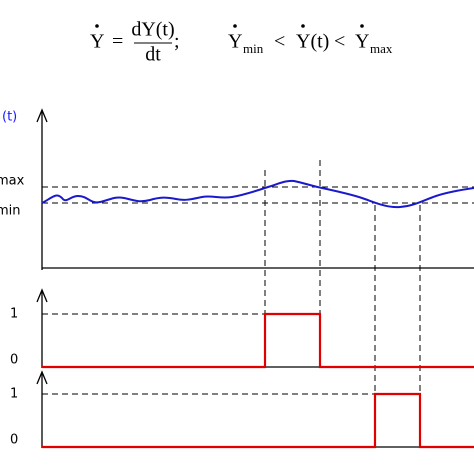 This screenshot has width=474, height=474. Describe the element at coordinates (253, 48) in the screenshot. I see `min-subscript: min` at that location.